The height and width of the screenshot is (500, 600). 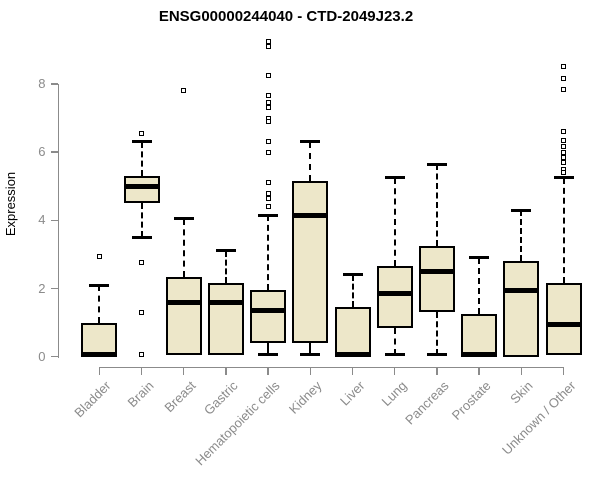 I want to click on box-unknown-other, so click(x=563, y=319).